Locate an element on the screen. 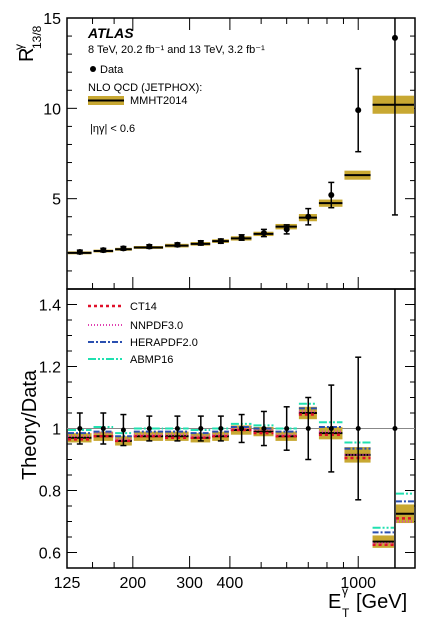  bottom-ytick-label: 0.8 is located at coordinates (50, 492).